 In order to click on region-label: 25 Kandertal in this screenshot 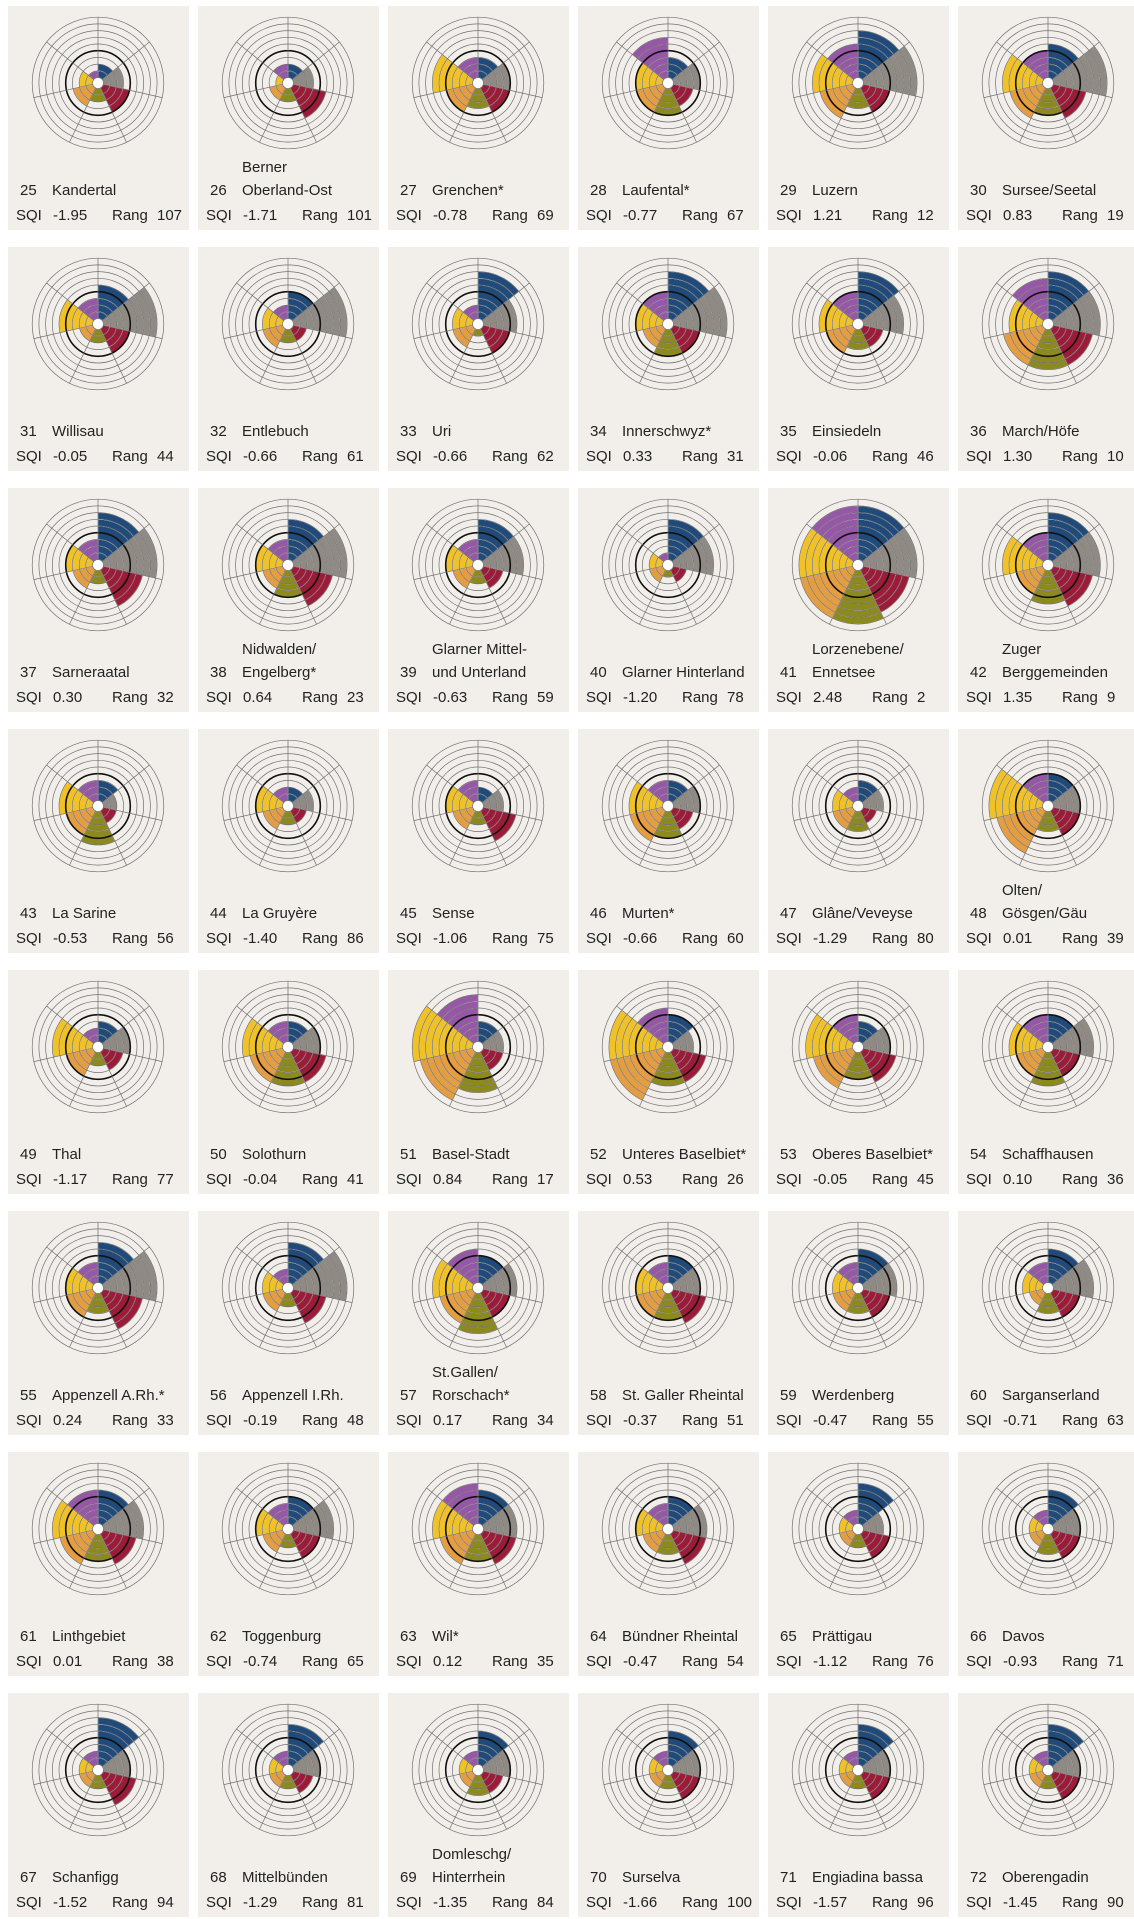, I will do `click(101, 177)`.